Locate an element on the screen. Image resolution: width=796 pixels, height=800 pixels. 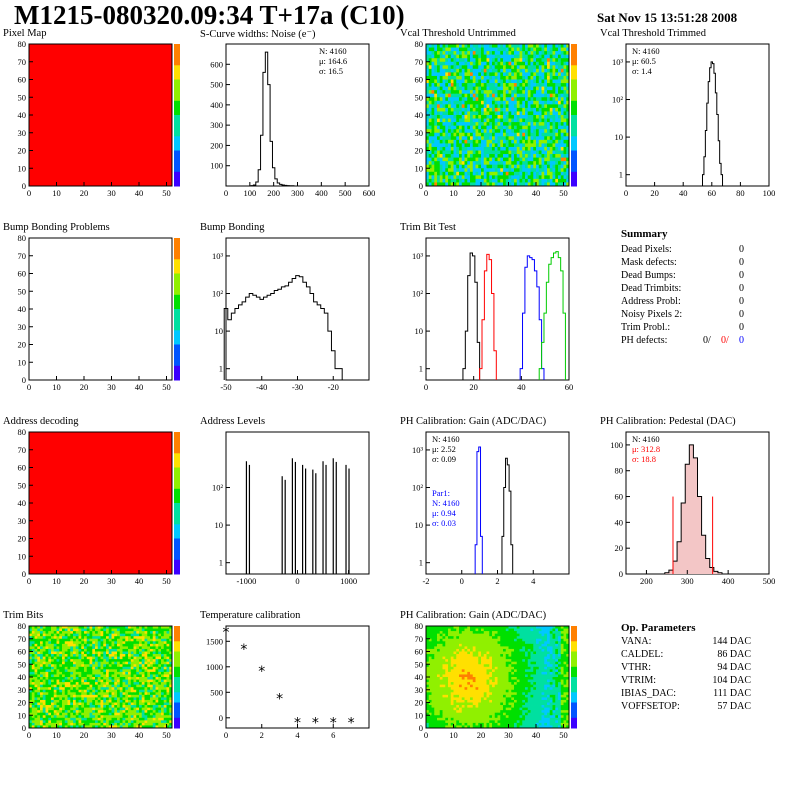
summary-value: 0 is located at coordinates (741, 249).